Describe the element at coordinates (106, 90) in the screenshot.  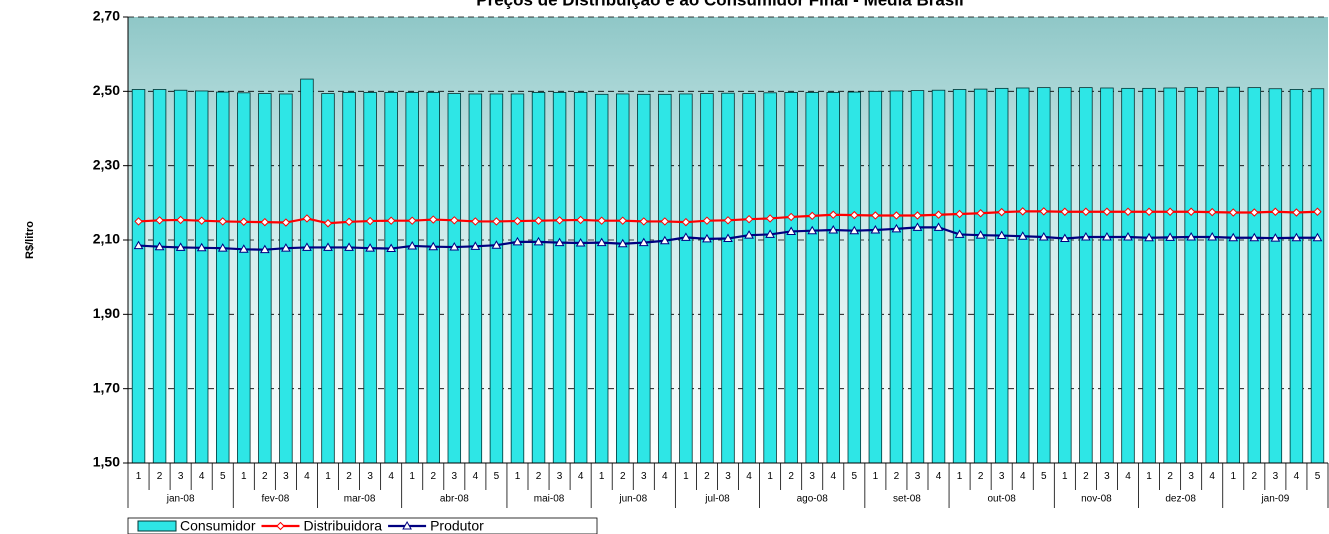
I see `y-tick-label: 2,50` at that location.